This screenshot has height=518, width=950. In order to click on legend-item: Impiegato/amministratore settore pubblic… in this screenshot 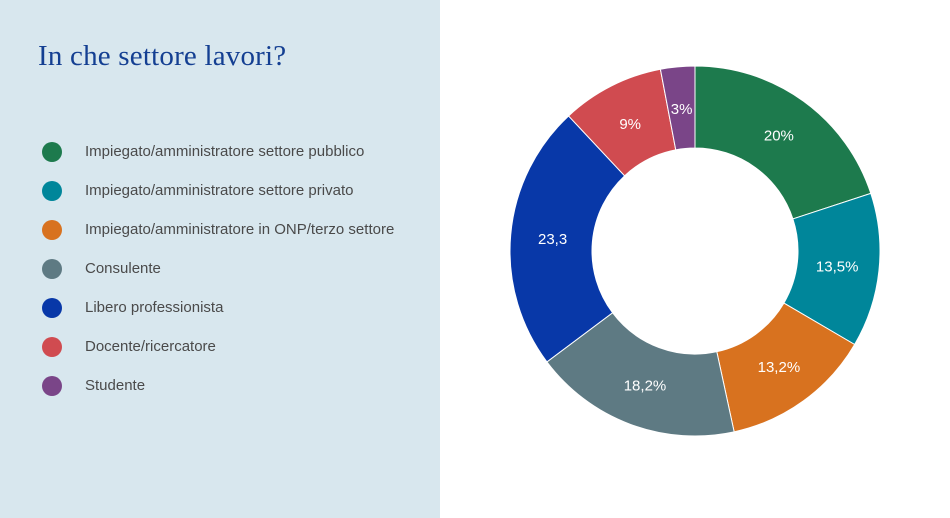, I will do `click(218, 152)`.